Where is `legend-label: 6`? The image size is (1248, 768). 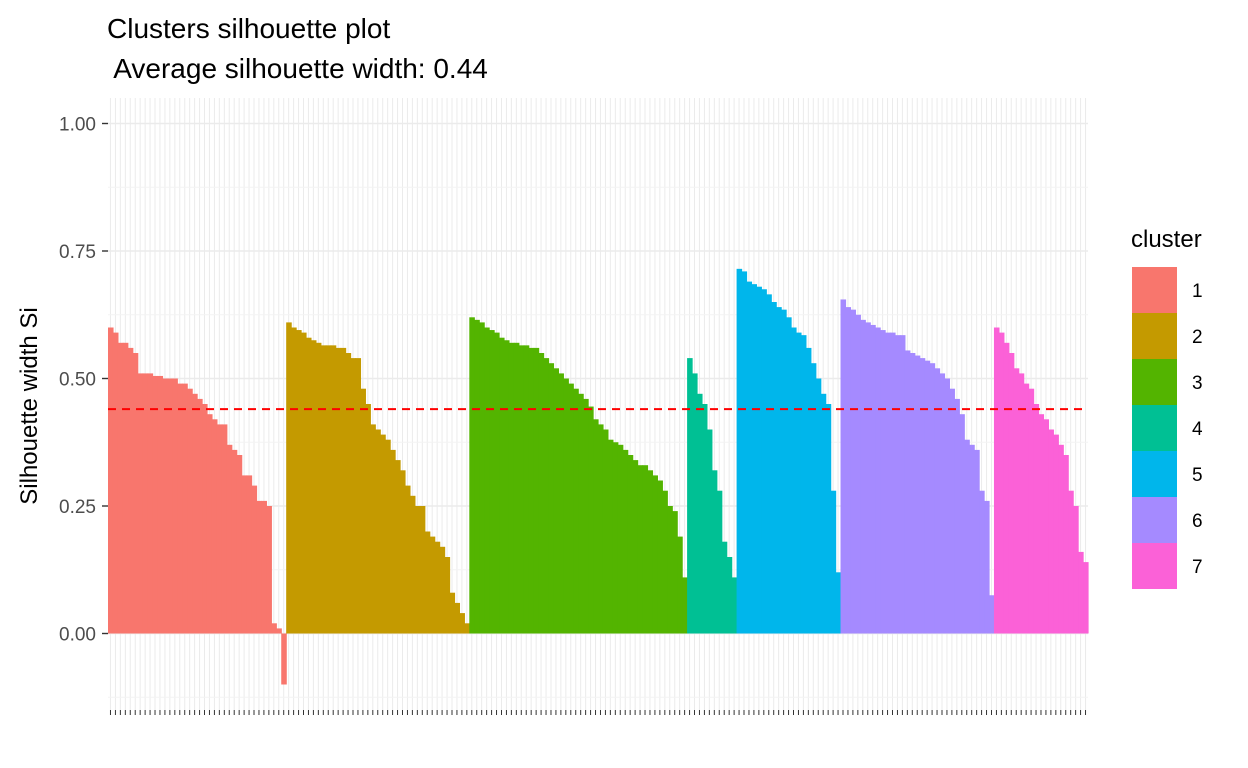
legend-label: 6 is located at coordinates (1197, 521).